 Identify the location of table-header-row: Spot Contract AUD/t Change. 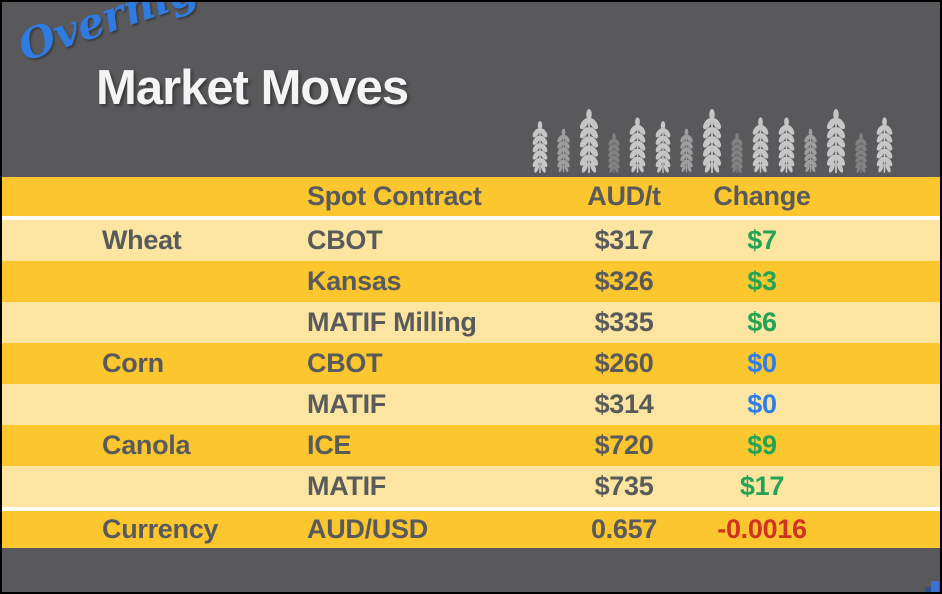
(471, 196).